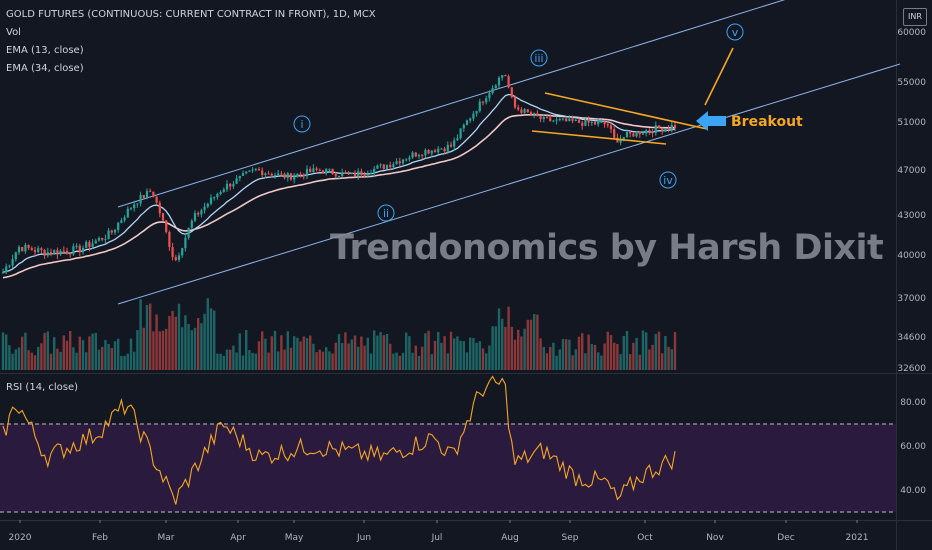 Image resolution: width=932 pixels, height=550 pixels. Describe the element at coordinates (45, 50) in the screenshot. I see `legend-ema-13: EMA (13, close)` at that location.